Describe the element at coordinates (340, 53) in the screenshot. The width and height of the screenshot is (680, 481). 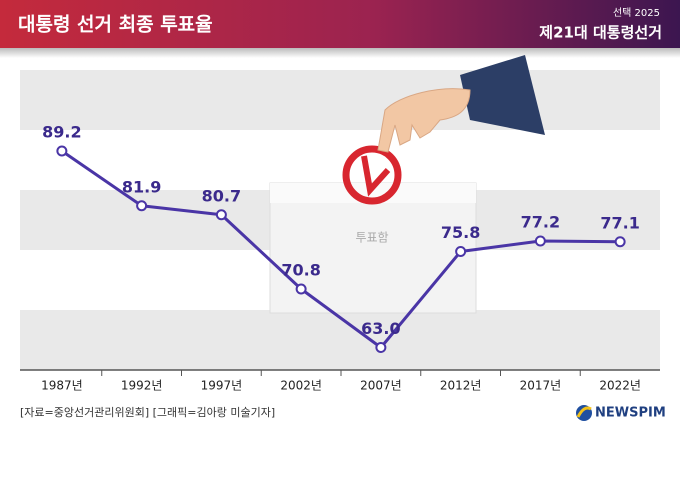
I see `header-shadow` at that location.